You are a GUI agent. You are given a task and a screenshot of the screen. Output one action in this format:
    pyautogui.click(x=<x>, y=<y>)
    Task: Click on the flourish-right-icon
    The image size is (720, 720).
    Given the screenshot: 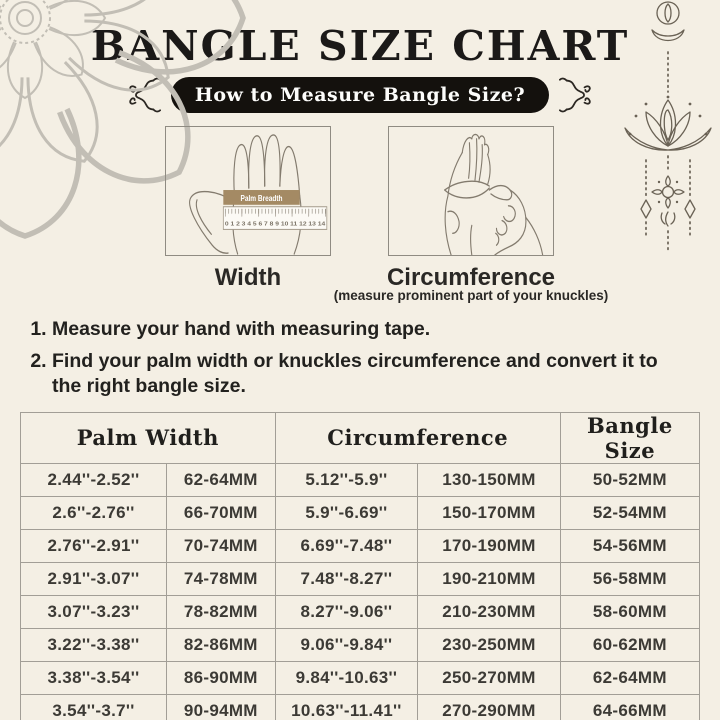 What is the action you would take?
    pyautogui.click(x=575, y=95)
    